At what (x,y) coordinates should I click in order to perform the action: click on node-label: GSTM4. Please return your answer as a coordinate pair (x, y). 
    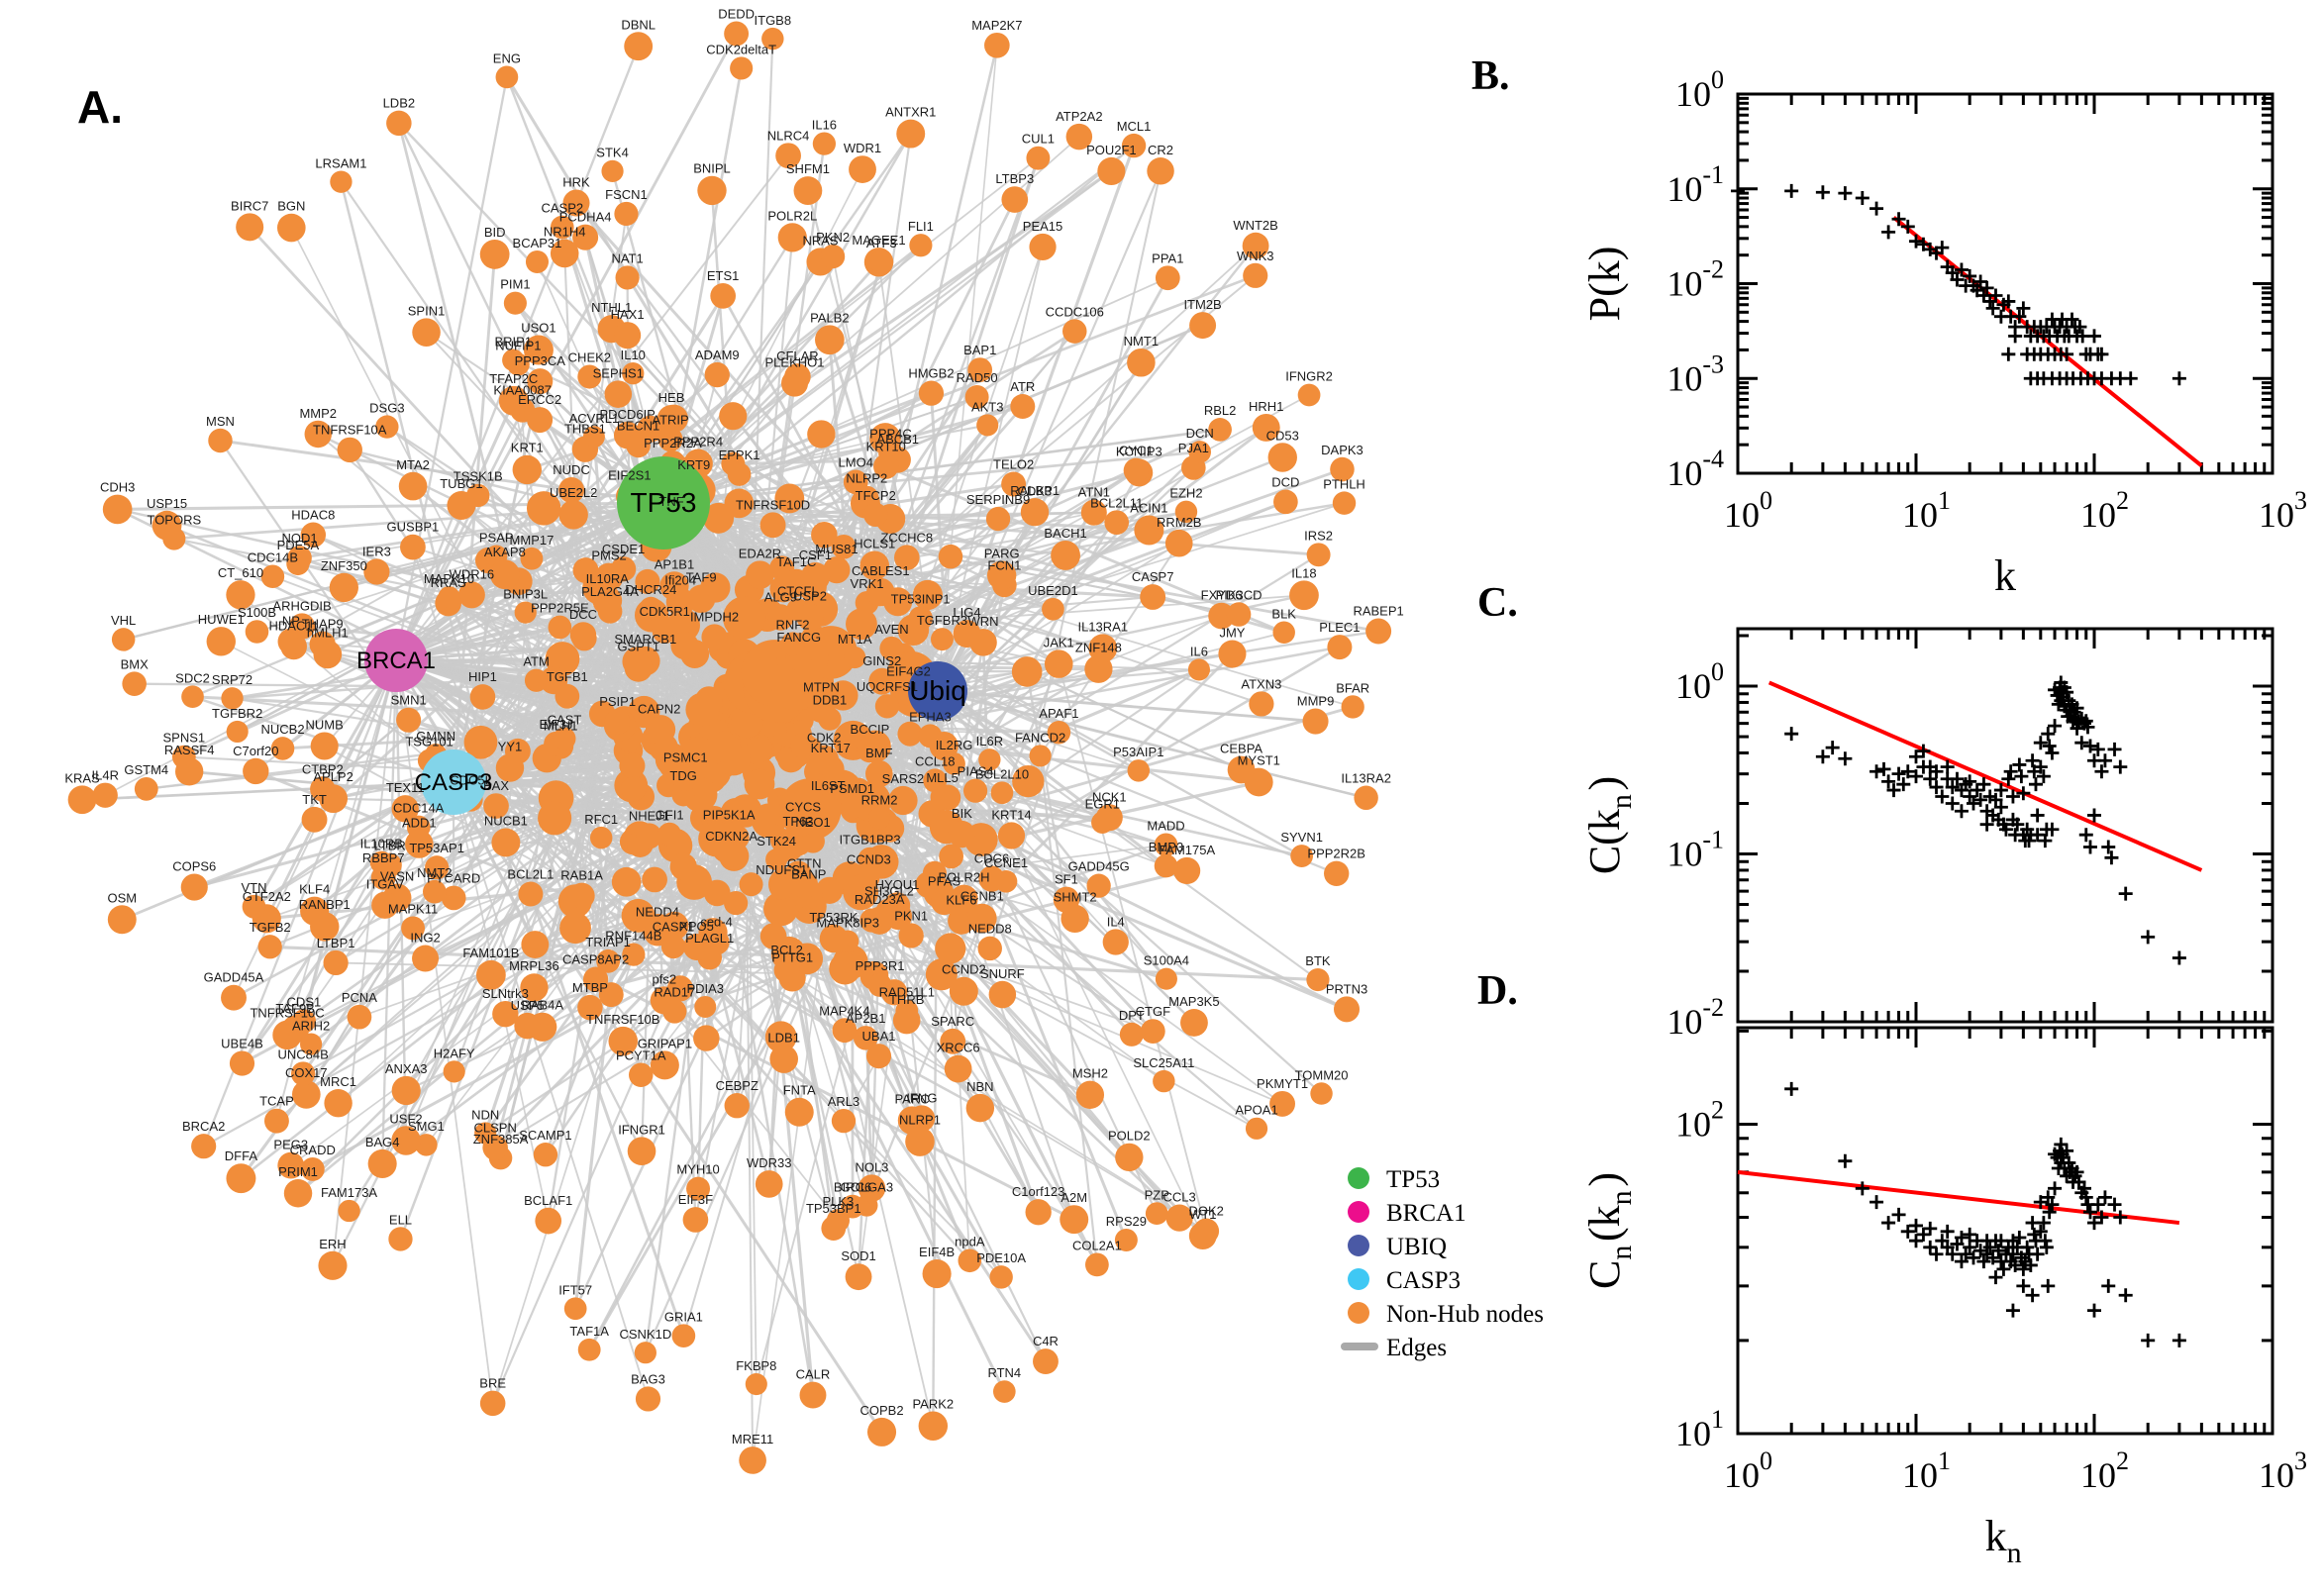
    Looking at the image, I should click on (146, 769).